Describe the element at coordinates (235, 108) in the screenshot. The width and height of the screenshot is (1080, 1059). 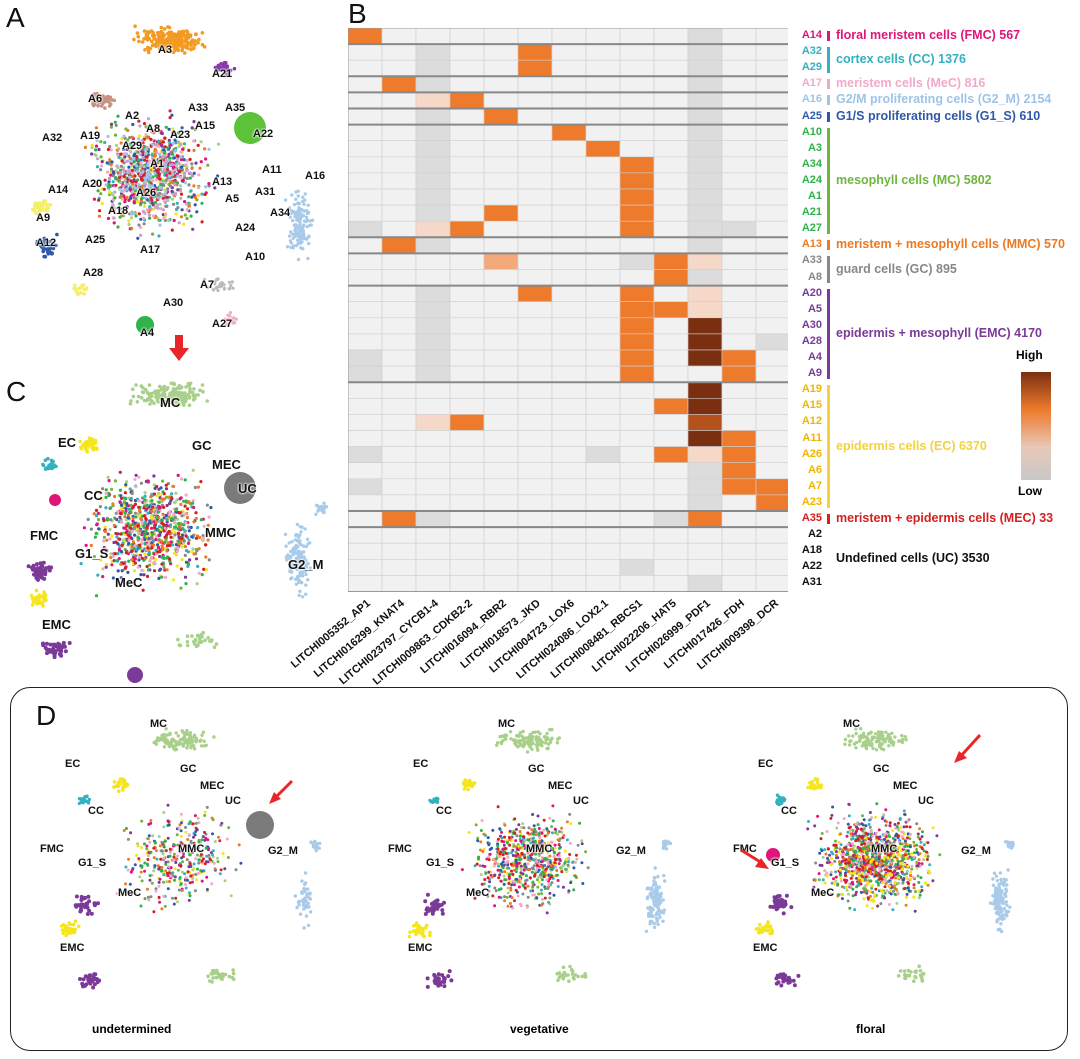
I see `cluster-label-a: A35` at that location.